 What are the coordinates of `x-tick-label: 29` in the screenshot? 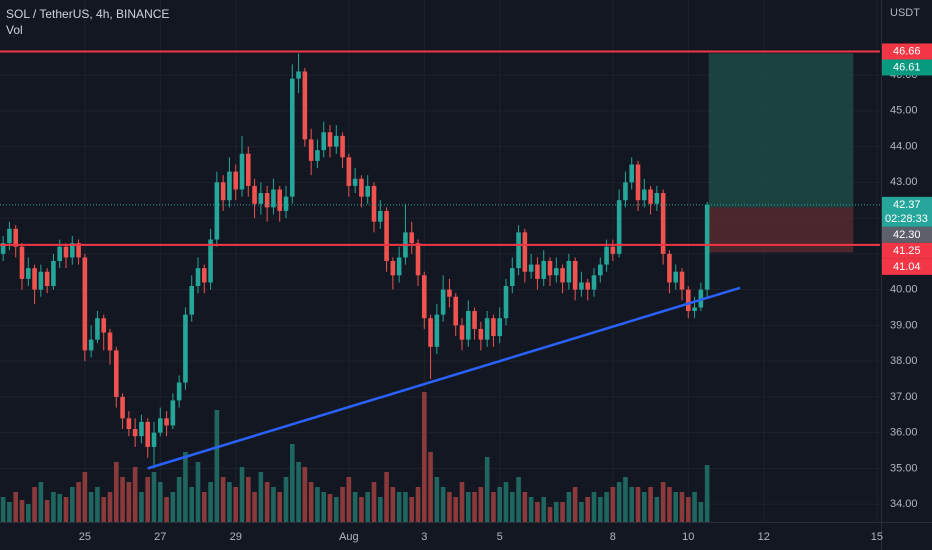 It's located at (236, 537).